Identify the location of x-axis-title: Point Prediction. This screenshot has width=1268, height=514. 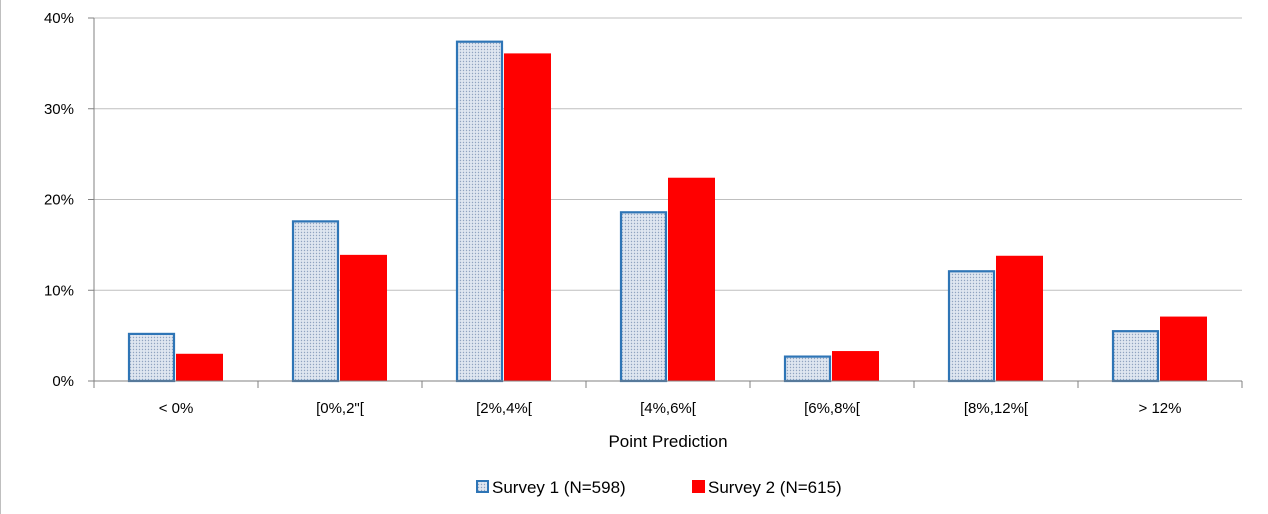
(667, 441).